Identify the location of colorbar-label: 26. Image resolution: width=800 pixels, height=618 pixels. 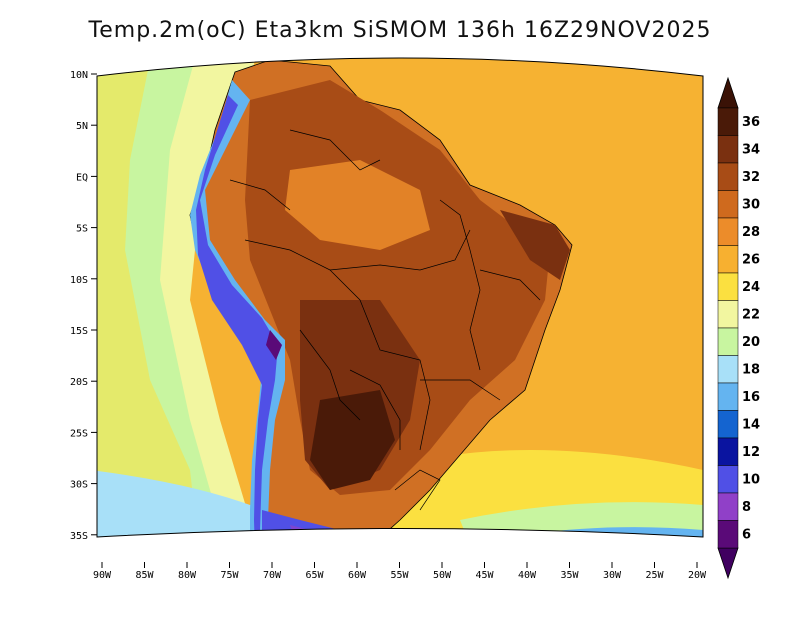
(751, 259).